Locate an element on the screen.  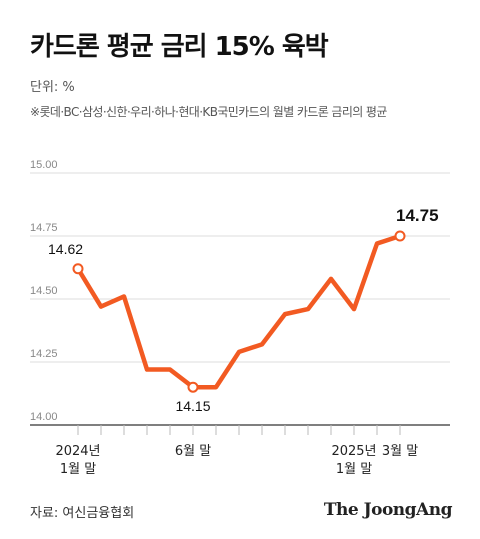
data-label: 14.62 is located at coordinates (65, 249).